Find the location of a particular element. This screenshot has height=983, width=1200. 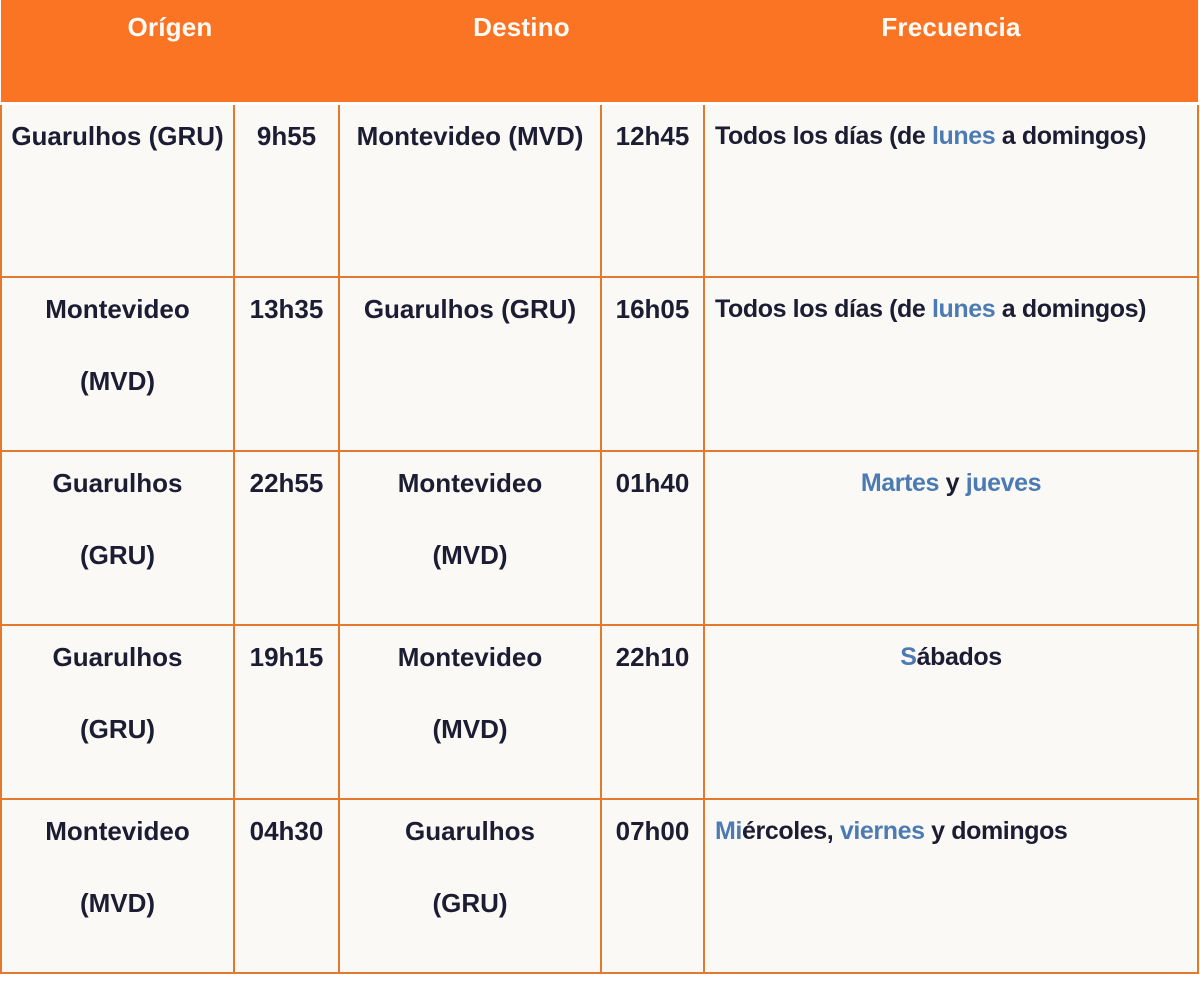

dest-time-cell: 01h40 is located at coordinates (652, 538).